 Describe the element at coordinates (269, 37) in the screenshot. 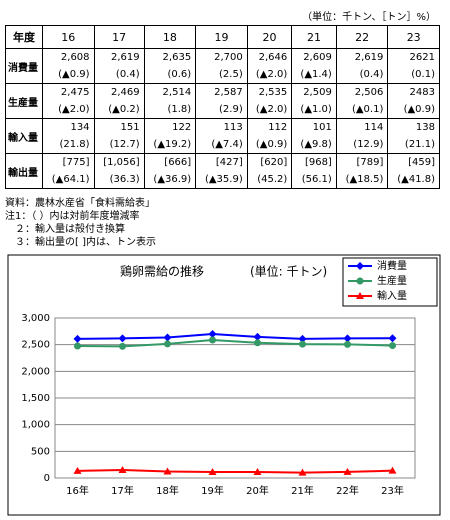

I see `header-cell: 20` at that location.